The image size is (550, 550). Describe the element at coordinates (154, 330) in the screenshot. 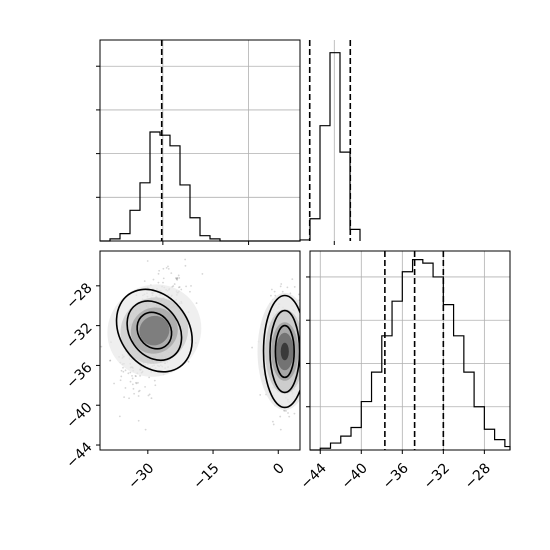

I see `contour-line` at that location.